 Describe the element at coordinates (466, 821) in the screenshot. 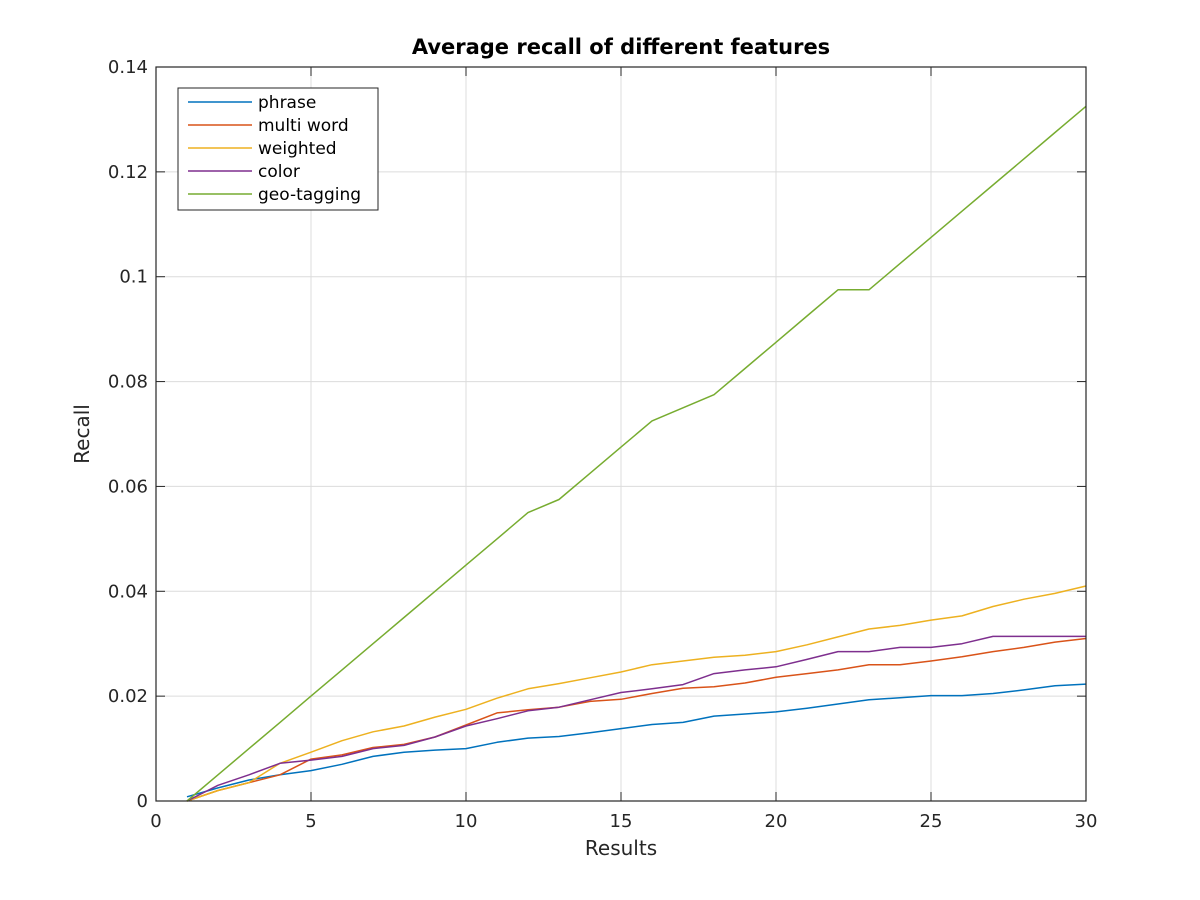

I see `x-tick-label: 10` at that location.